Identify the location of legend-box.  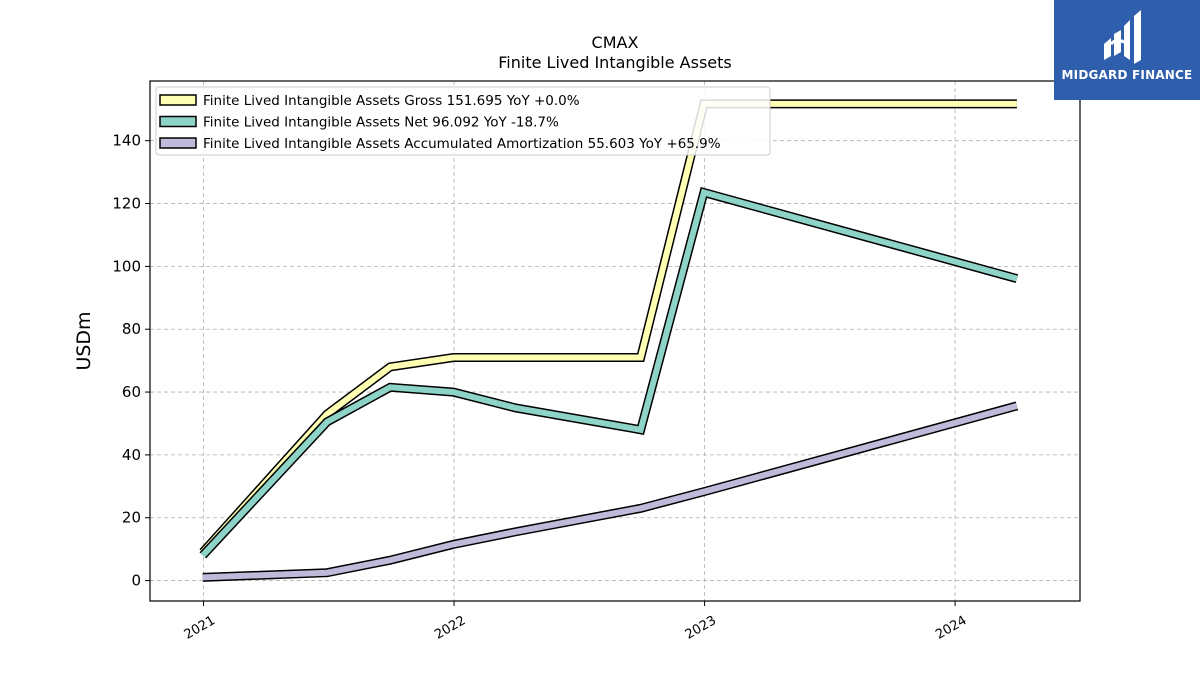
(463, 121).